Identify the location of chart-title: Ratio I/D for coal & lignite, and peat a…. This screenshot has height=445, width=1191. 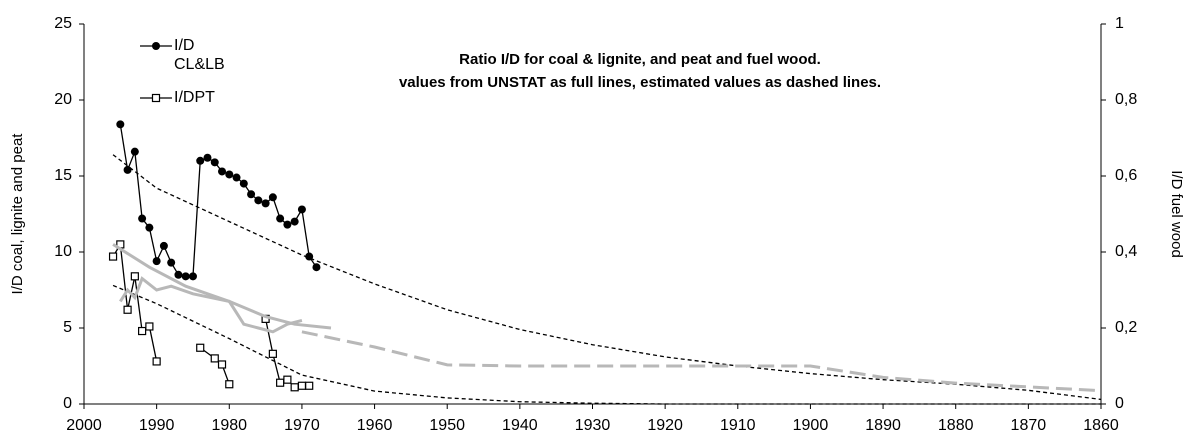
(640, 59).